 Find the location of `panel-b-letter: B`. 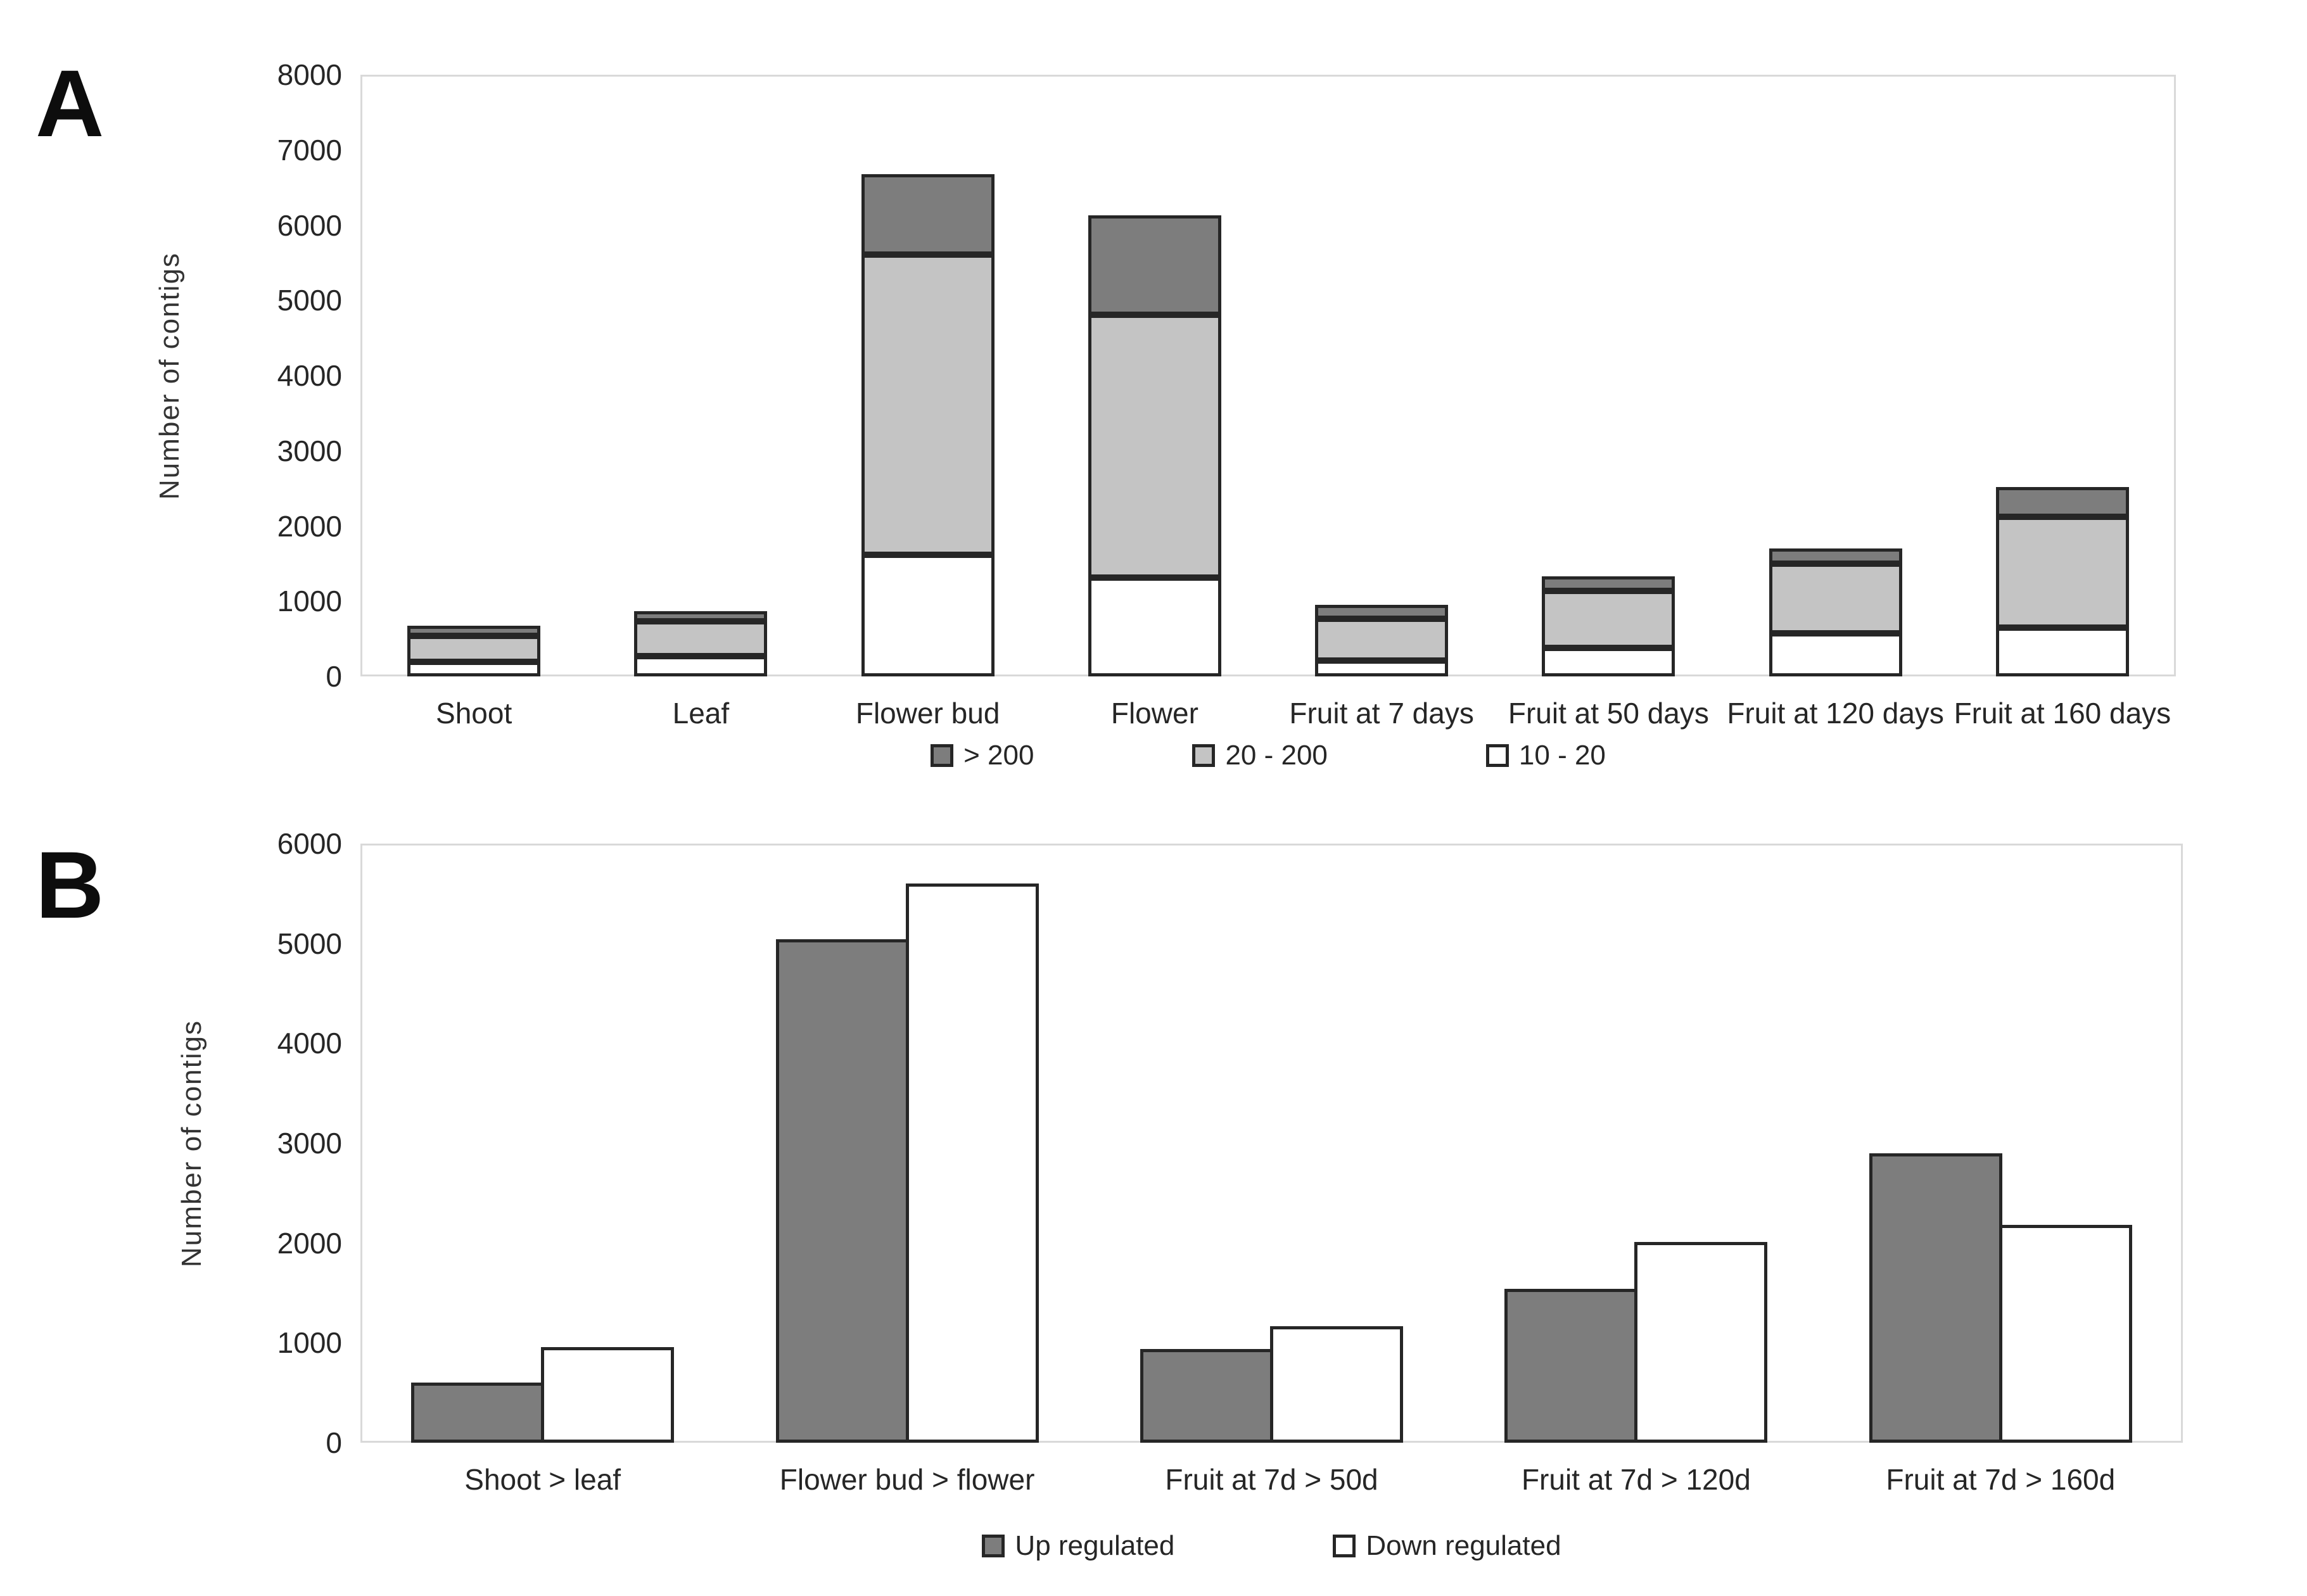

panel-b-letter: B is located at coordinates (70, 885).